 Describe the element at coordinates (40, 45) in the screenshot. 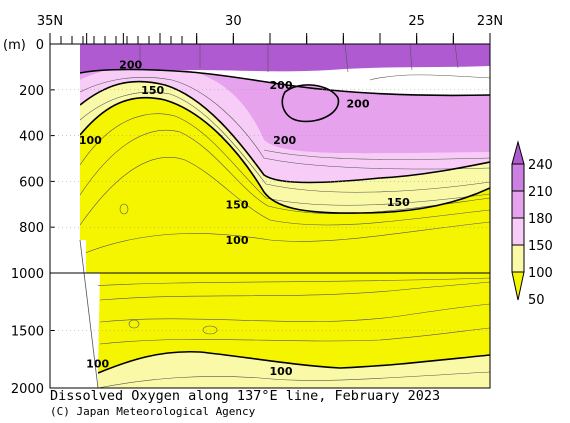

I see `depth-tick-label: 0` at that location.